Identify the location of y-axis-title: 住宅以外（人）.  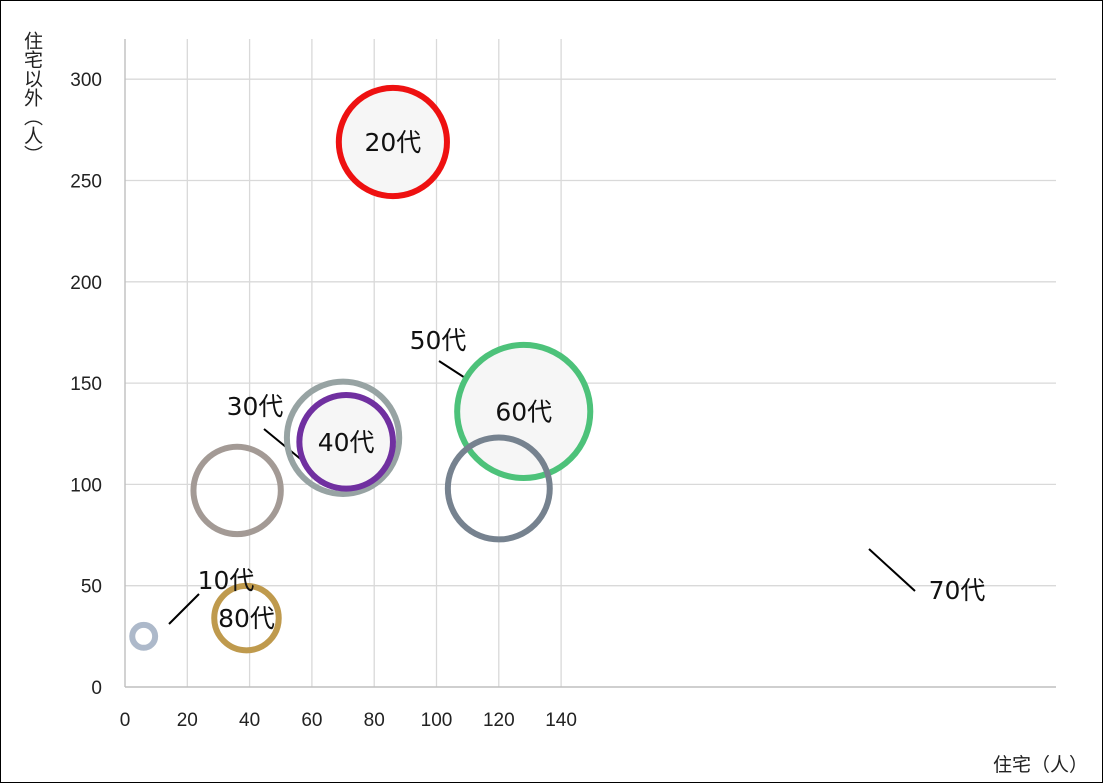
(32, 97).